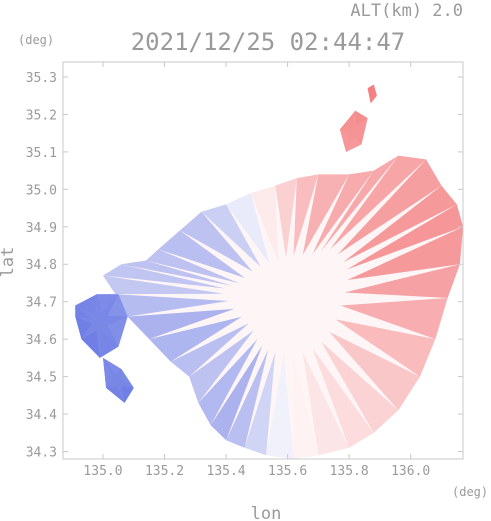  I want to click on region-south-west-blob, so click(118, 380).